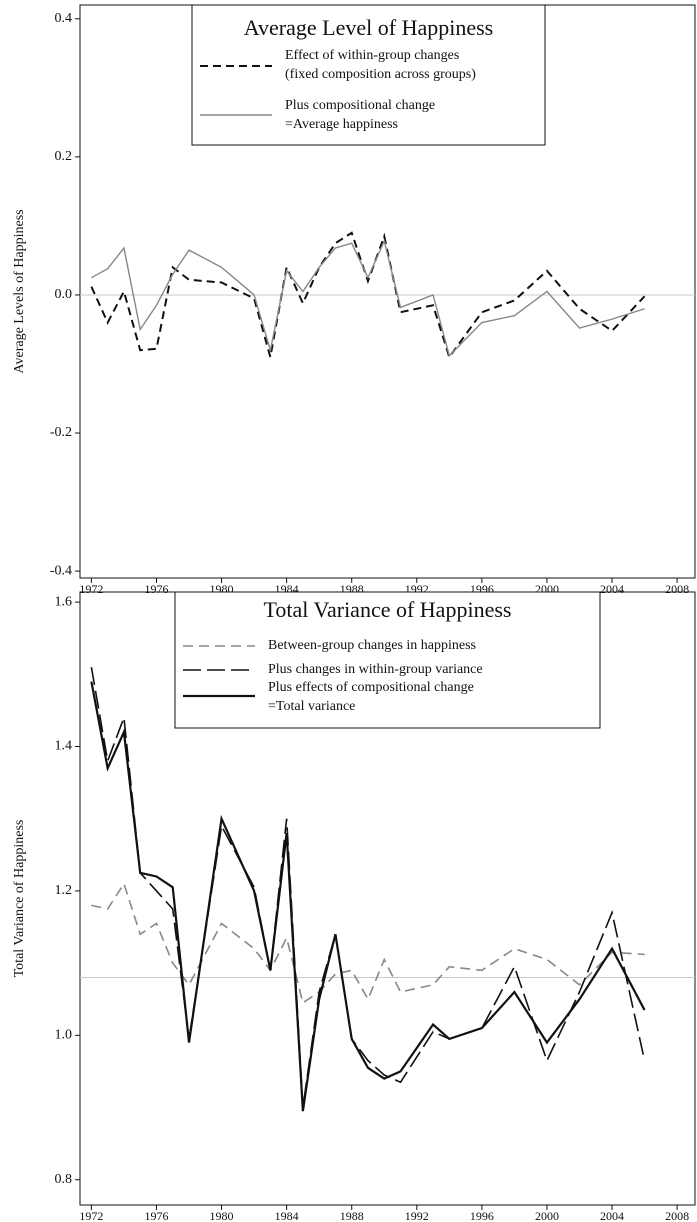 The image size is (697, 1222). I want to click on y-axis-label: Average Levels of Happiness, so click(19, 291).